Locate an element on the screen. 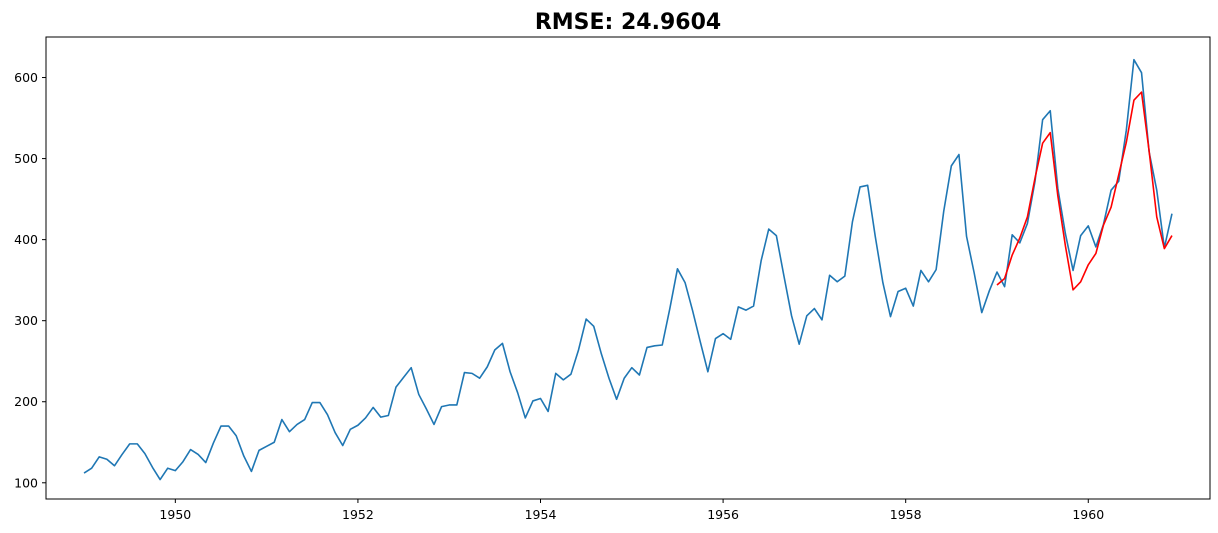 Image resolution: width=1218 pixels, height=533 pixels. y-tick-label: 600 is located at coordinates (26, 77).